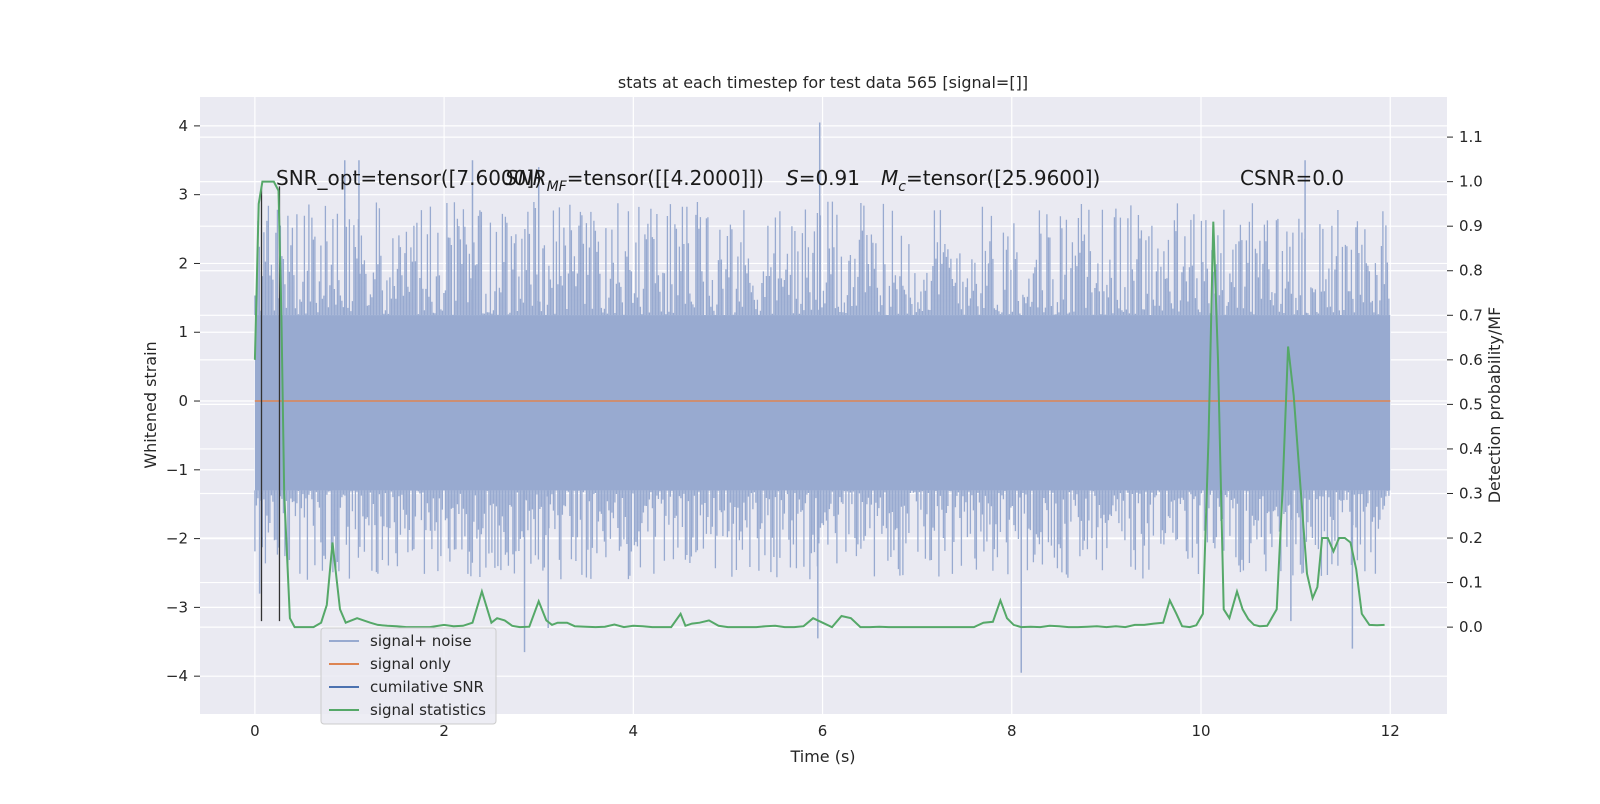 The height and width of the screenshot is (804, 1600). What do you see at coordinates (822, 258) in the screenshot?
I see `noise-peaks-upper` at bounding box center [822, 258].